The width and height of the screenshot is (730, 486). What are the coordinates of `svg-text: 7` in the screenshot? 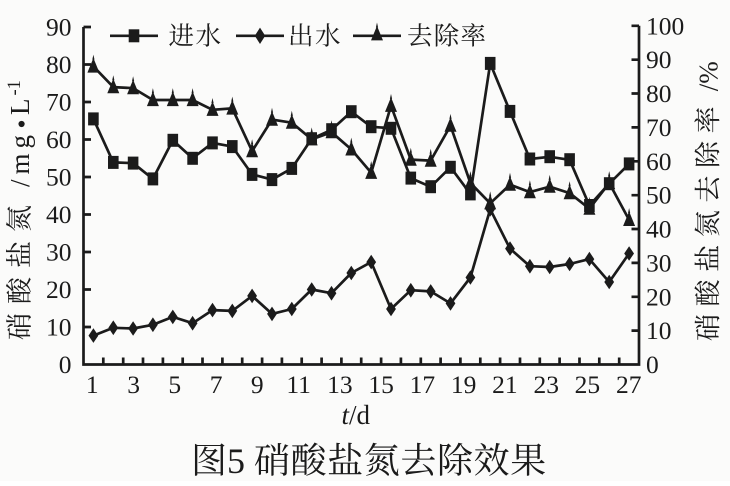 It's located at (216, 384).